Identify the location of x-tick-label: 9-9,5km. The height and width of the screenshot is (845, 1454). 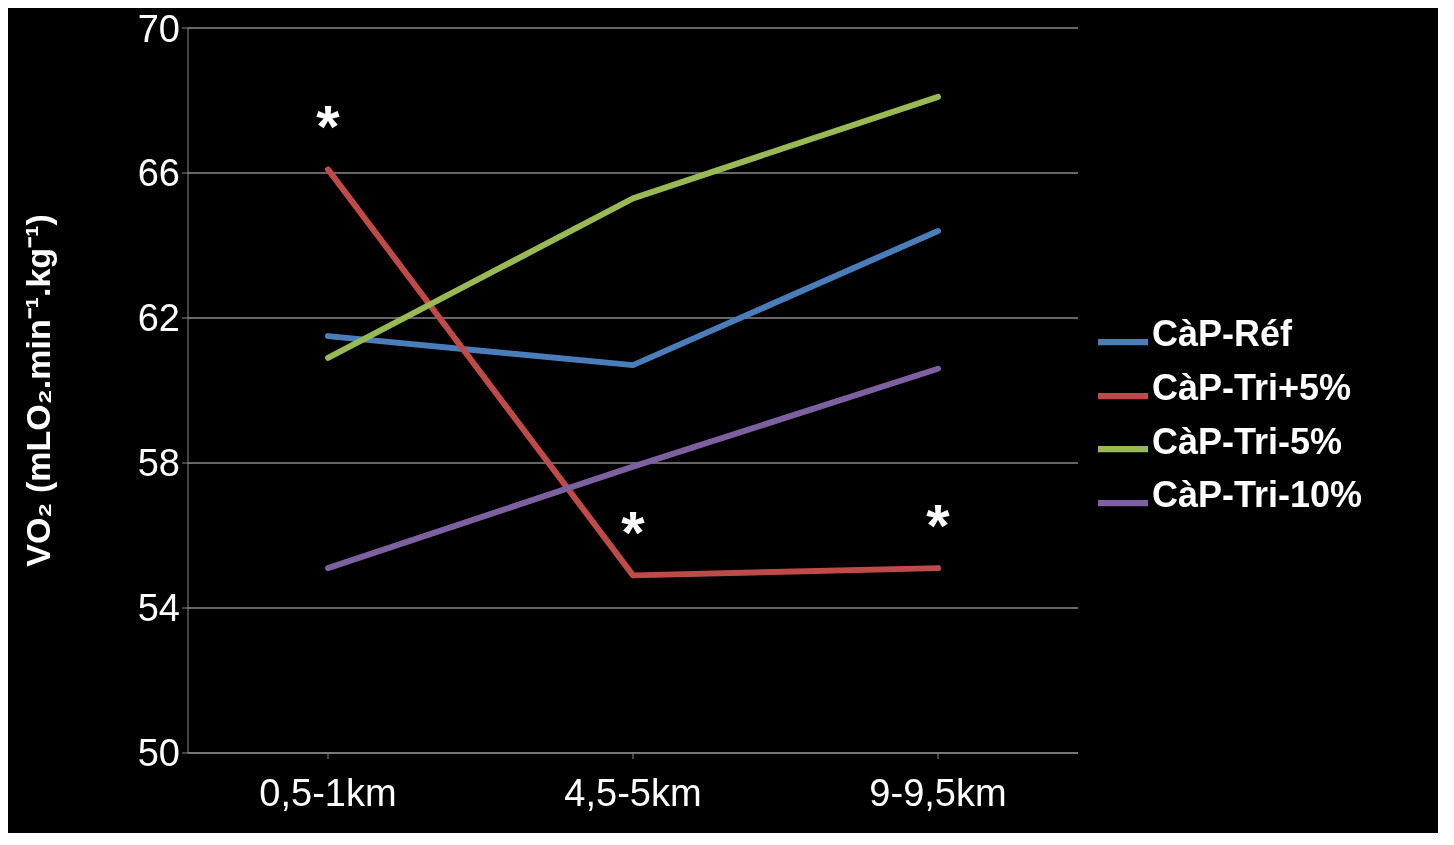
(938, 792).